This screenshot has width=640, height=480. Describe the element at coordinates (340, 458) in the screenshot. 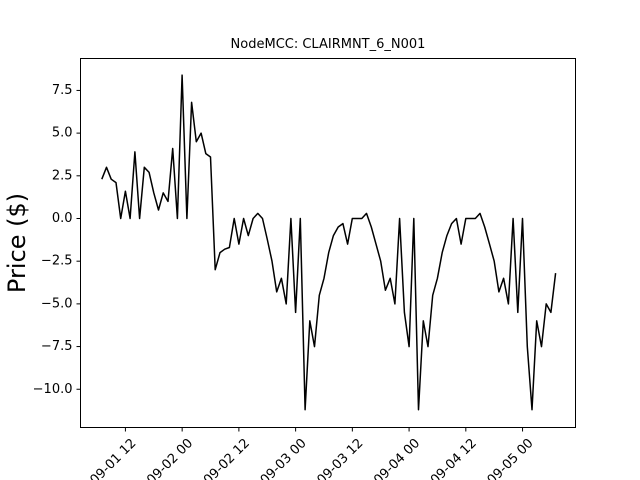

I see `x-tick-label: 09-03 12` at that location.